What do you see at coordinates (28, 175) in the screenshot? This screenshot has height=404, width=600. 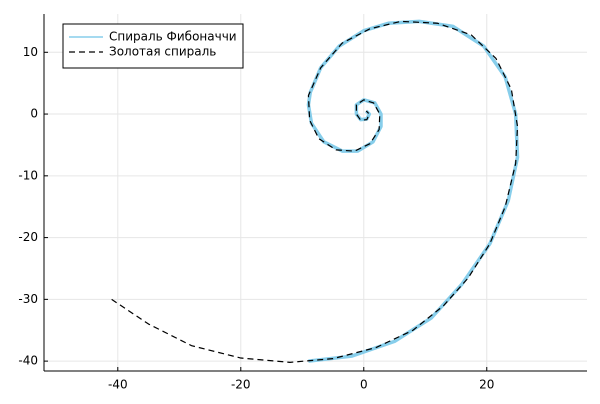 I see `y-tick-label: -10` at bounding box center [28, 175].